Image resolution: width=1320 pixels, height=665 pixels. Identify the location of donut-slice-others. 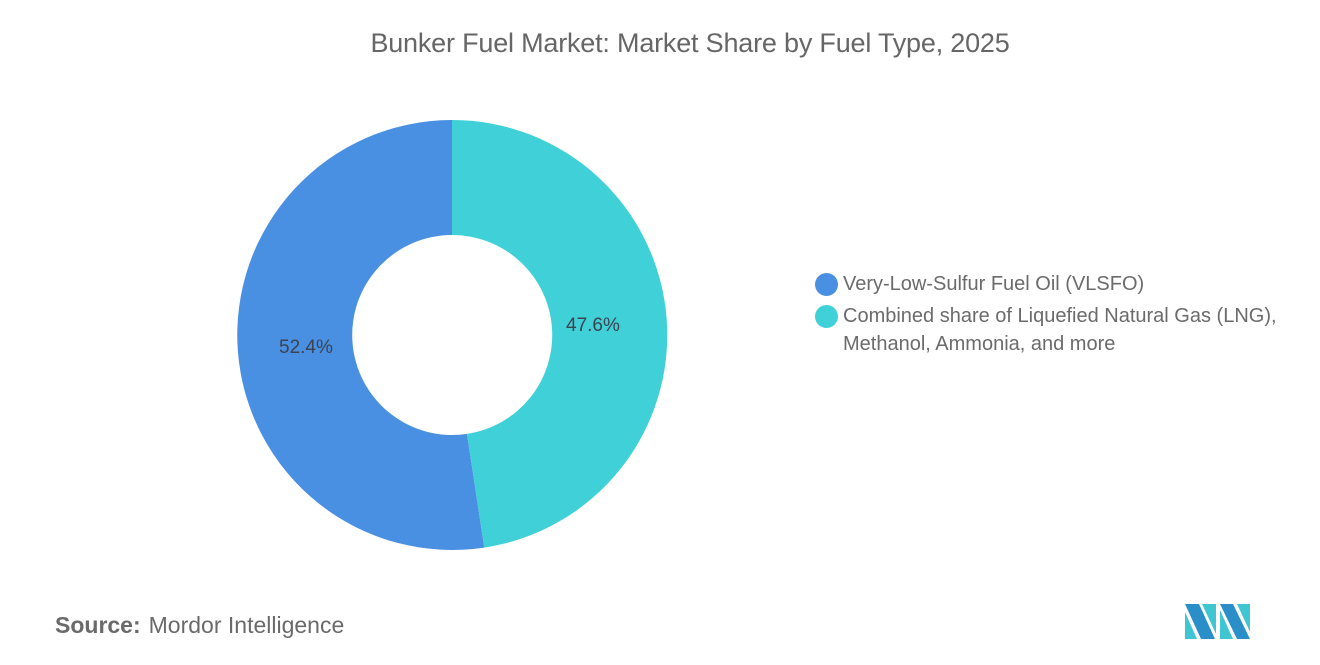
(560, 333).